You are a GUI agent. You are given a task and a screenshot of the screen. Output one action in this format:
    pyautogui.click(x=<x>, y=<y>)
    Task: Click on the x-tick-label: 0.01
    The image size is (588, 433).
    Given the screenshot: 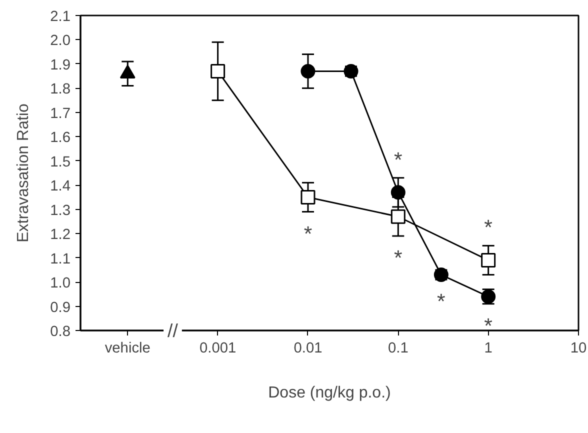 What is the action you would take?
    pyautogui.click(x=308, y=348)
    